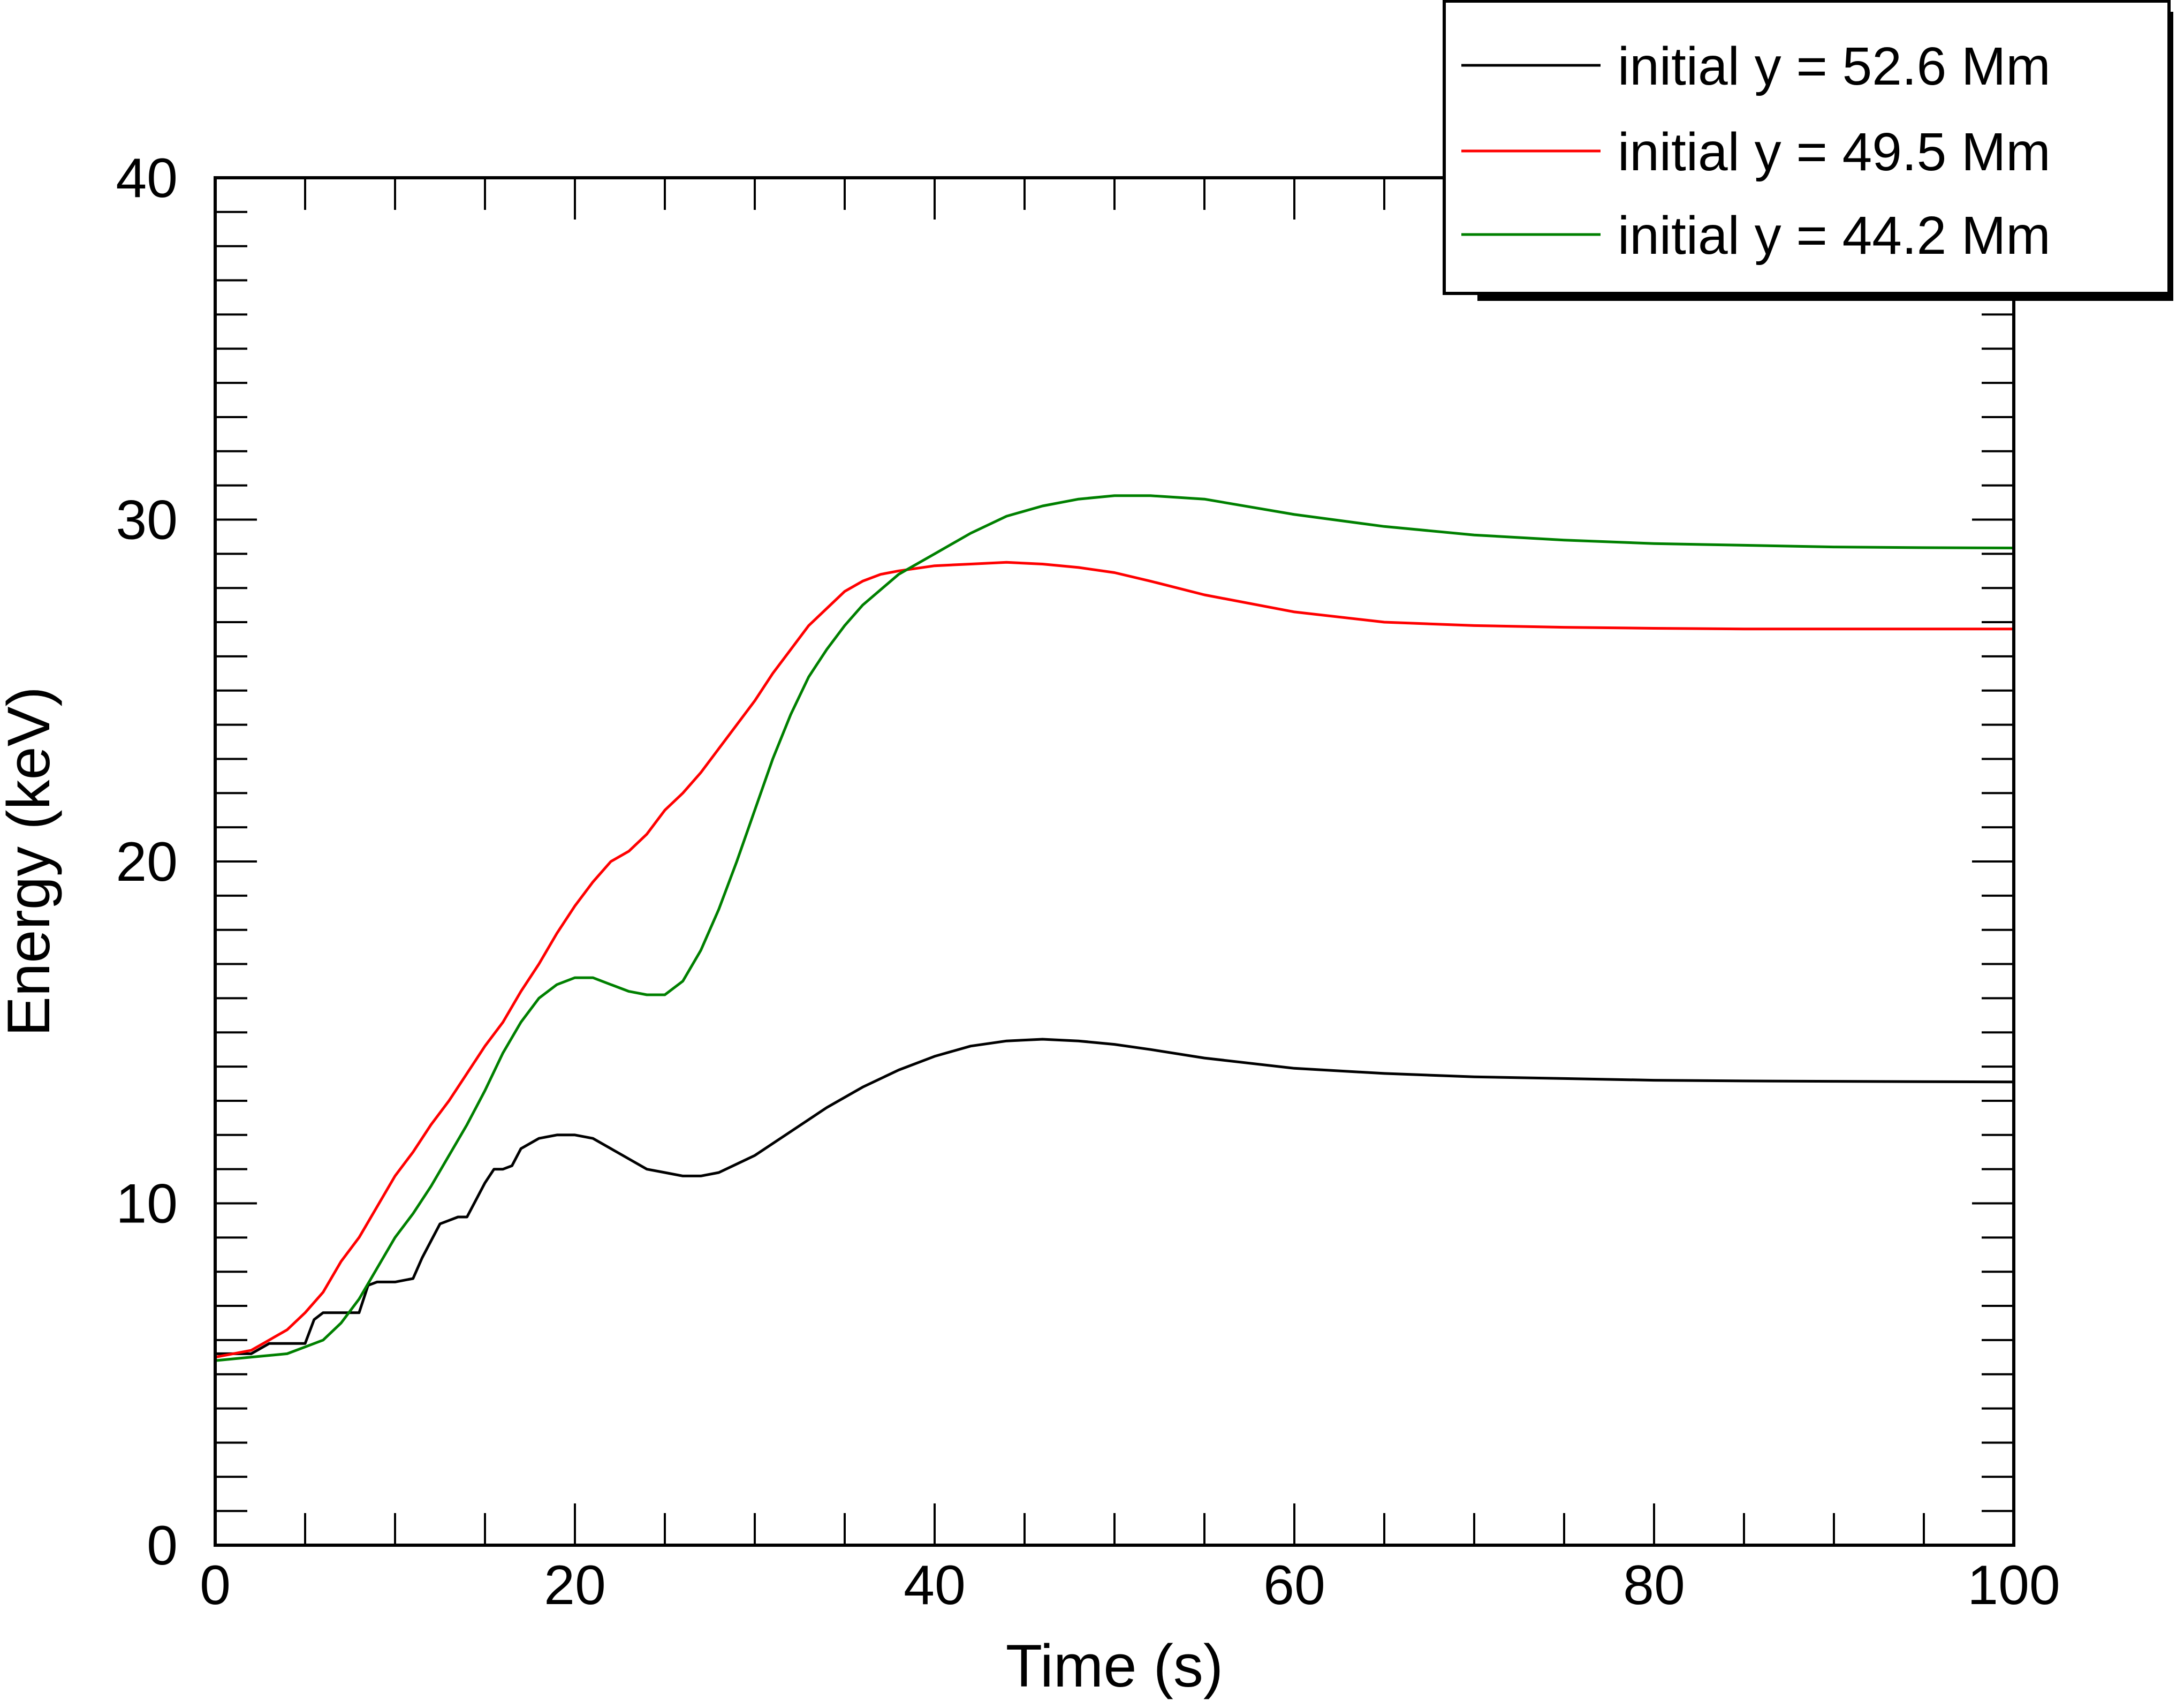 The height and width of the screenshot is (1701, 2184). What do you see at coordinates (575, 1585) in the screenshot?
I see `x-tick-label: 20` at bounding box center [575, 1585].